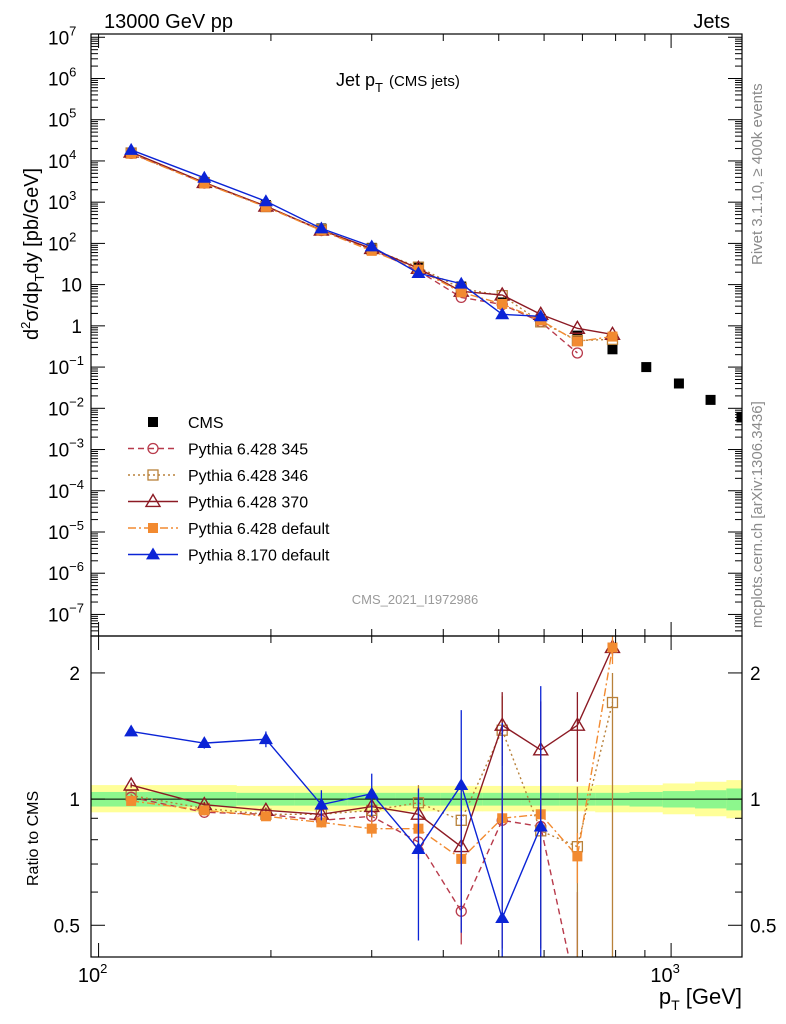  Describe the element at coordinates (755, 674) in the screenshot. I see `y-tick-label-ratio-right: 2` at that location.